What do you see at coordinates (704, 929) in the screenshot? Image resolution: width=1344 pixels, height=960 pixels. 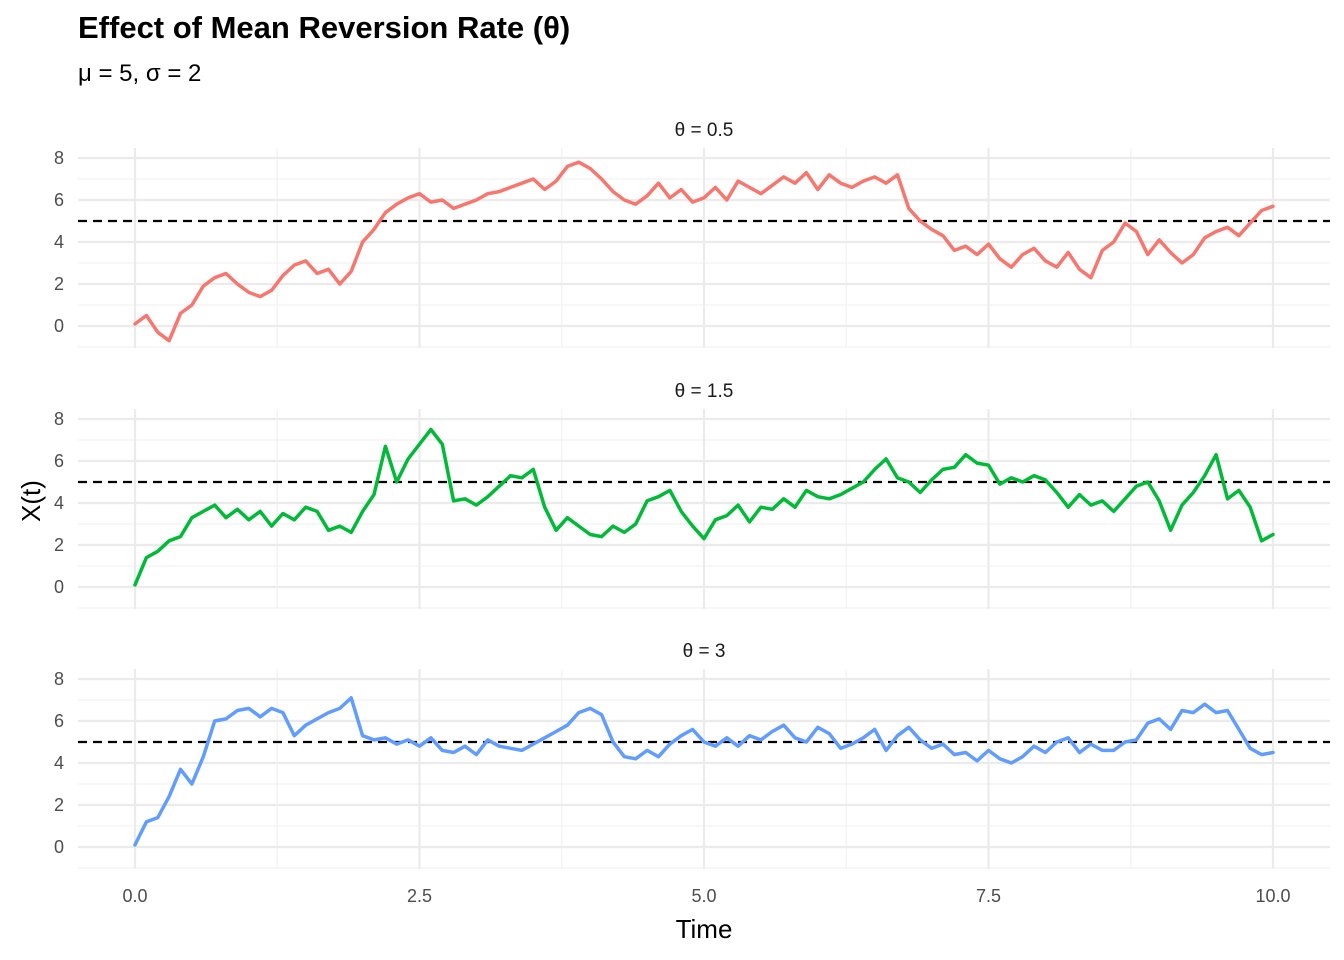 I see `x-axis-title: Time` at bounding box center [704, 929].